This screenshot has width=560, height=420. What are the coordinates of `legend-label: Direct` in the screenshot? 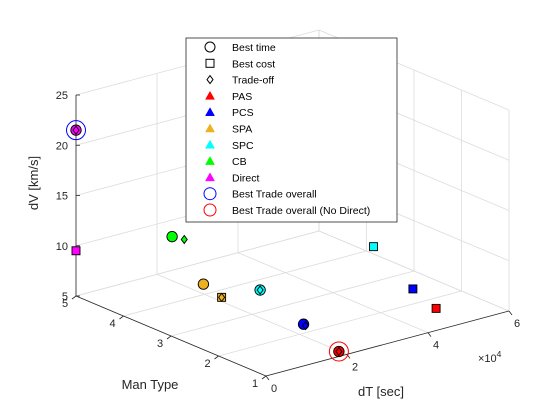 It's located at (246, 178).